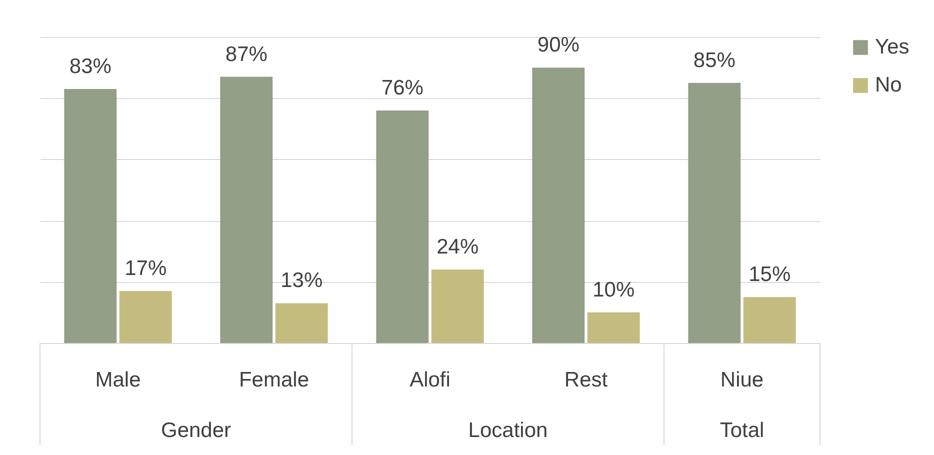 Image resolution: width=934 pixels, height=455 pixels. I want to click on x-tick-label: Niue, so click(742, 380).